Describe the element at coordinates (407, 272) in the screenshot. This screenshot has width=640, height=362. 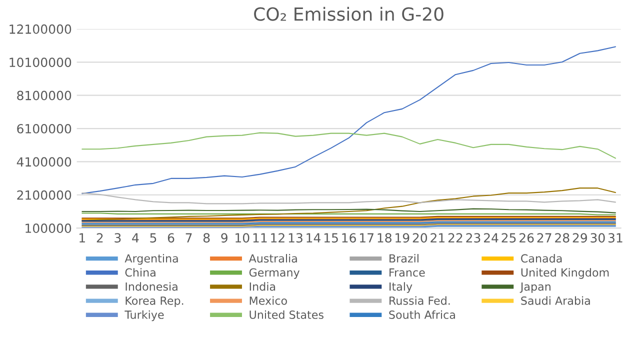
I see `legend-label: France` at that location.